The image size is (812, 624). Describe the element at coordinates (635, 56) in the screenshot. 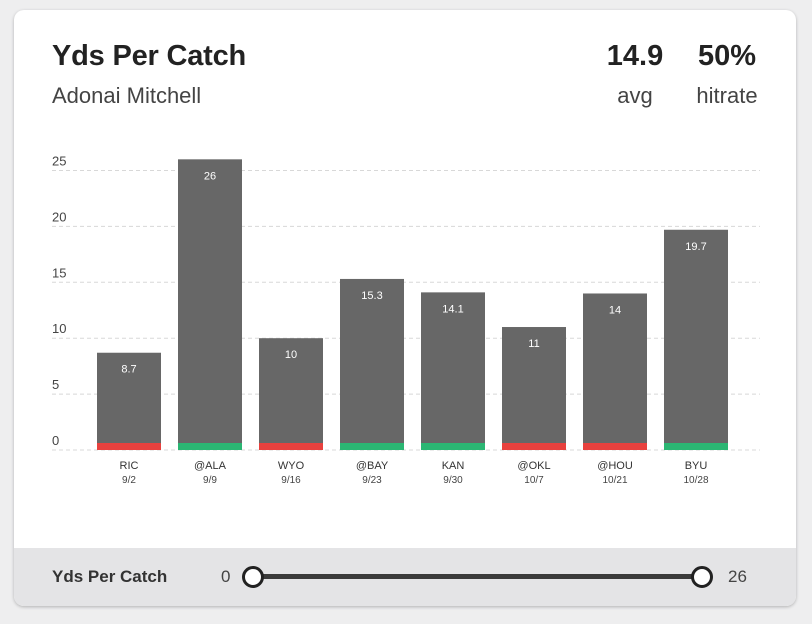

I see `avg-value: 14.9` at that location.